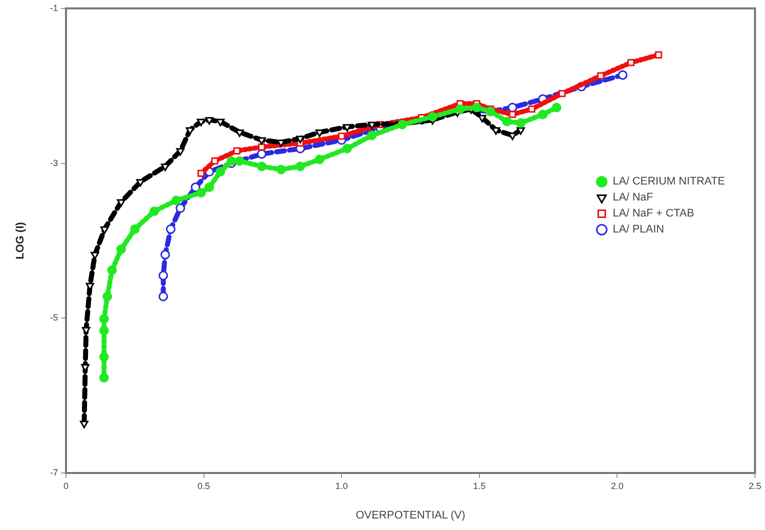  I want to click on legend-label: LA/ PLAIN, so click(638, 230).